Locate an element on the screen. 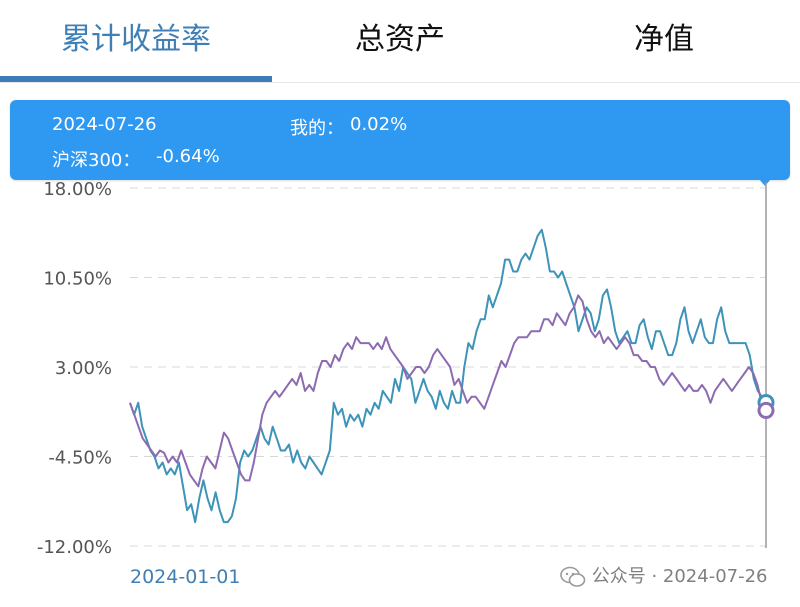 Image resolution: width=800 pixels, height=607 pixels. tab-active-indicator is located at coordinates (136, 79).